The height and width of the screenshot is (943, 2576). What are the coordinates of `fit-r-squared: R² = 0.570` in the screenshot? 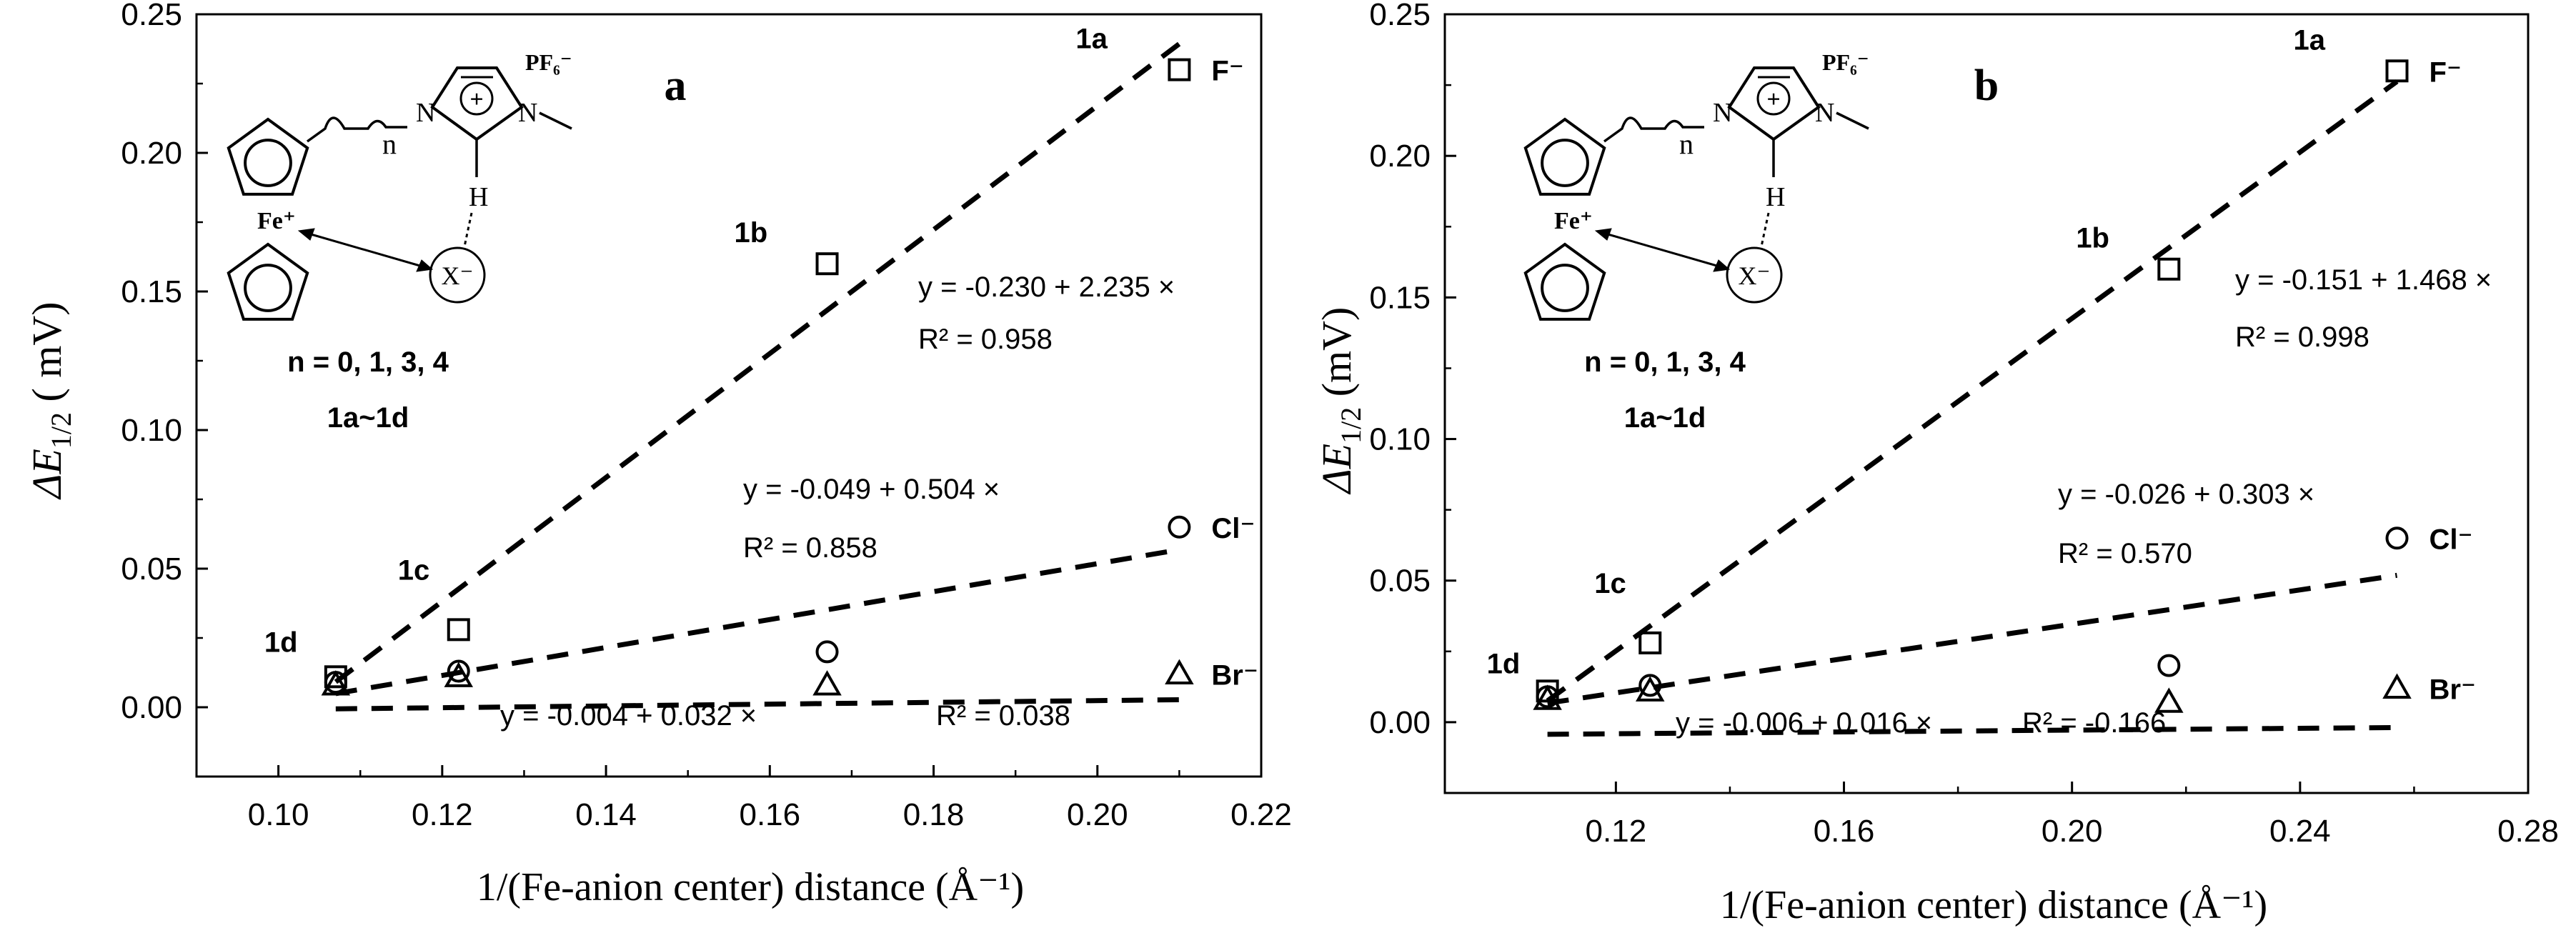 It's located at (2125, 553).